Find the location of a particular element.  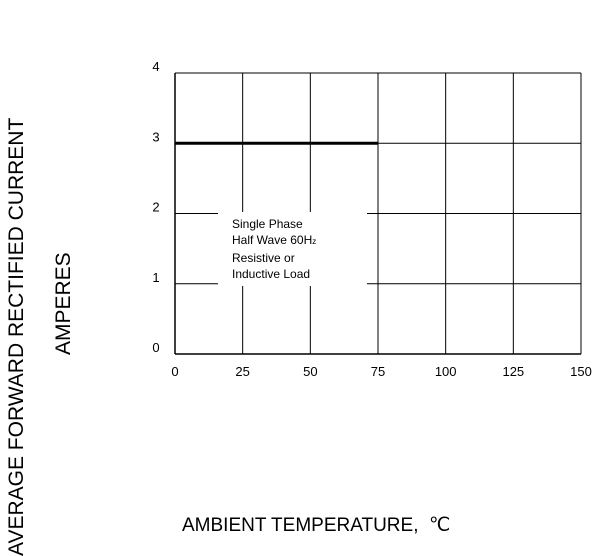

y-tick-label: 3 is located at coordinates (155, 136).